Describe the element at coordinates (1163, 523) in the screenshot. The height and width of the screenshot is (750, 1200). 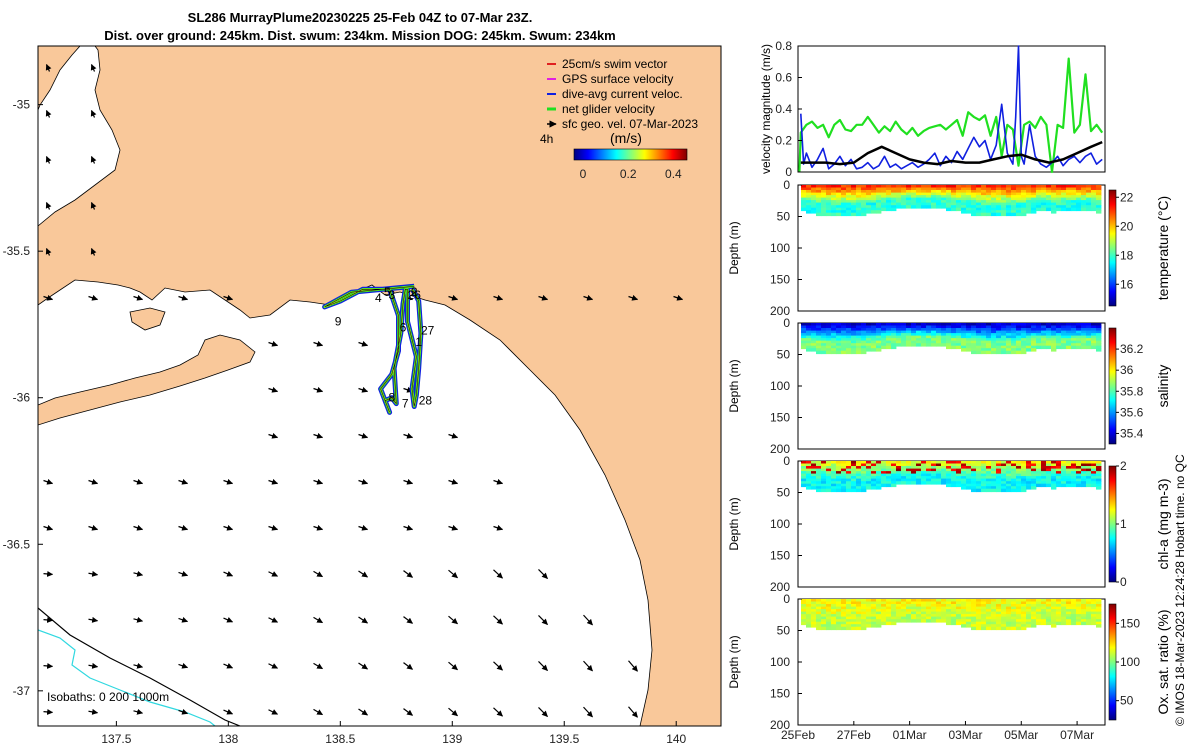
I see `colorbar-label: chl-a (mg m-3)` at that location.